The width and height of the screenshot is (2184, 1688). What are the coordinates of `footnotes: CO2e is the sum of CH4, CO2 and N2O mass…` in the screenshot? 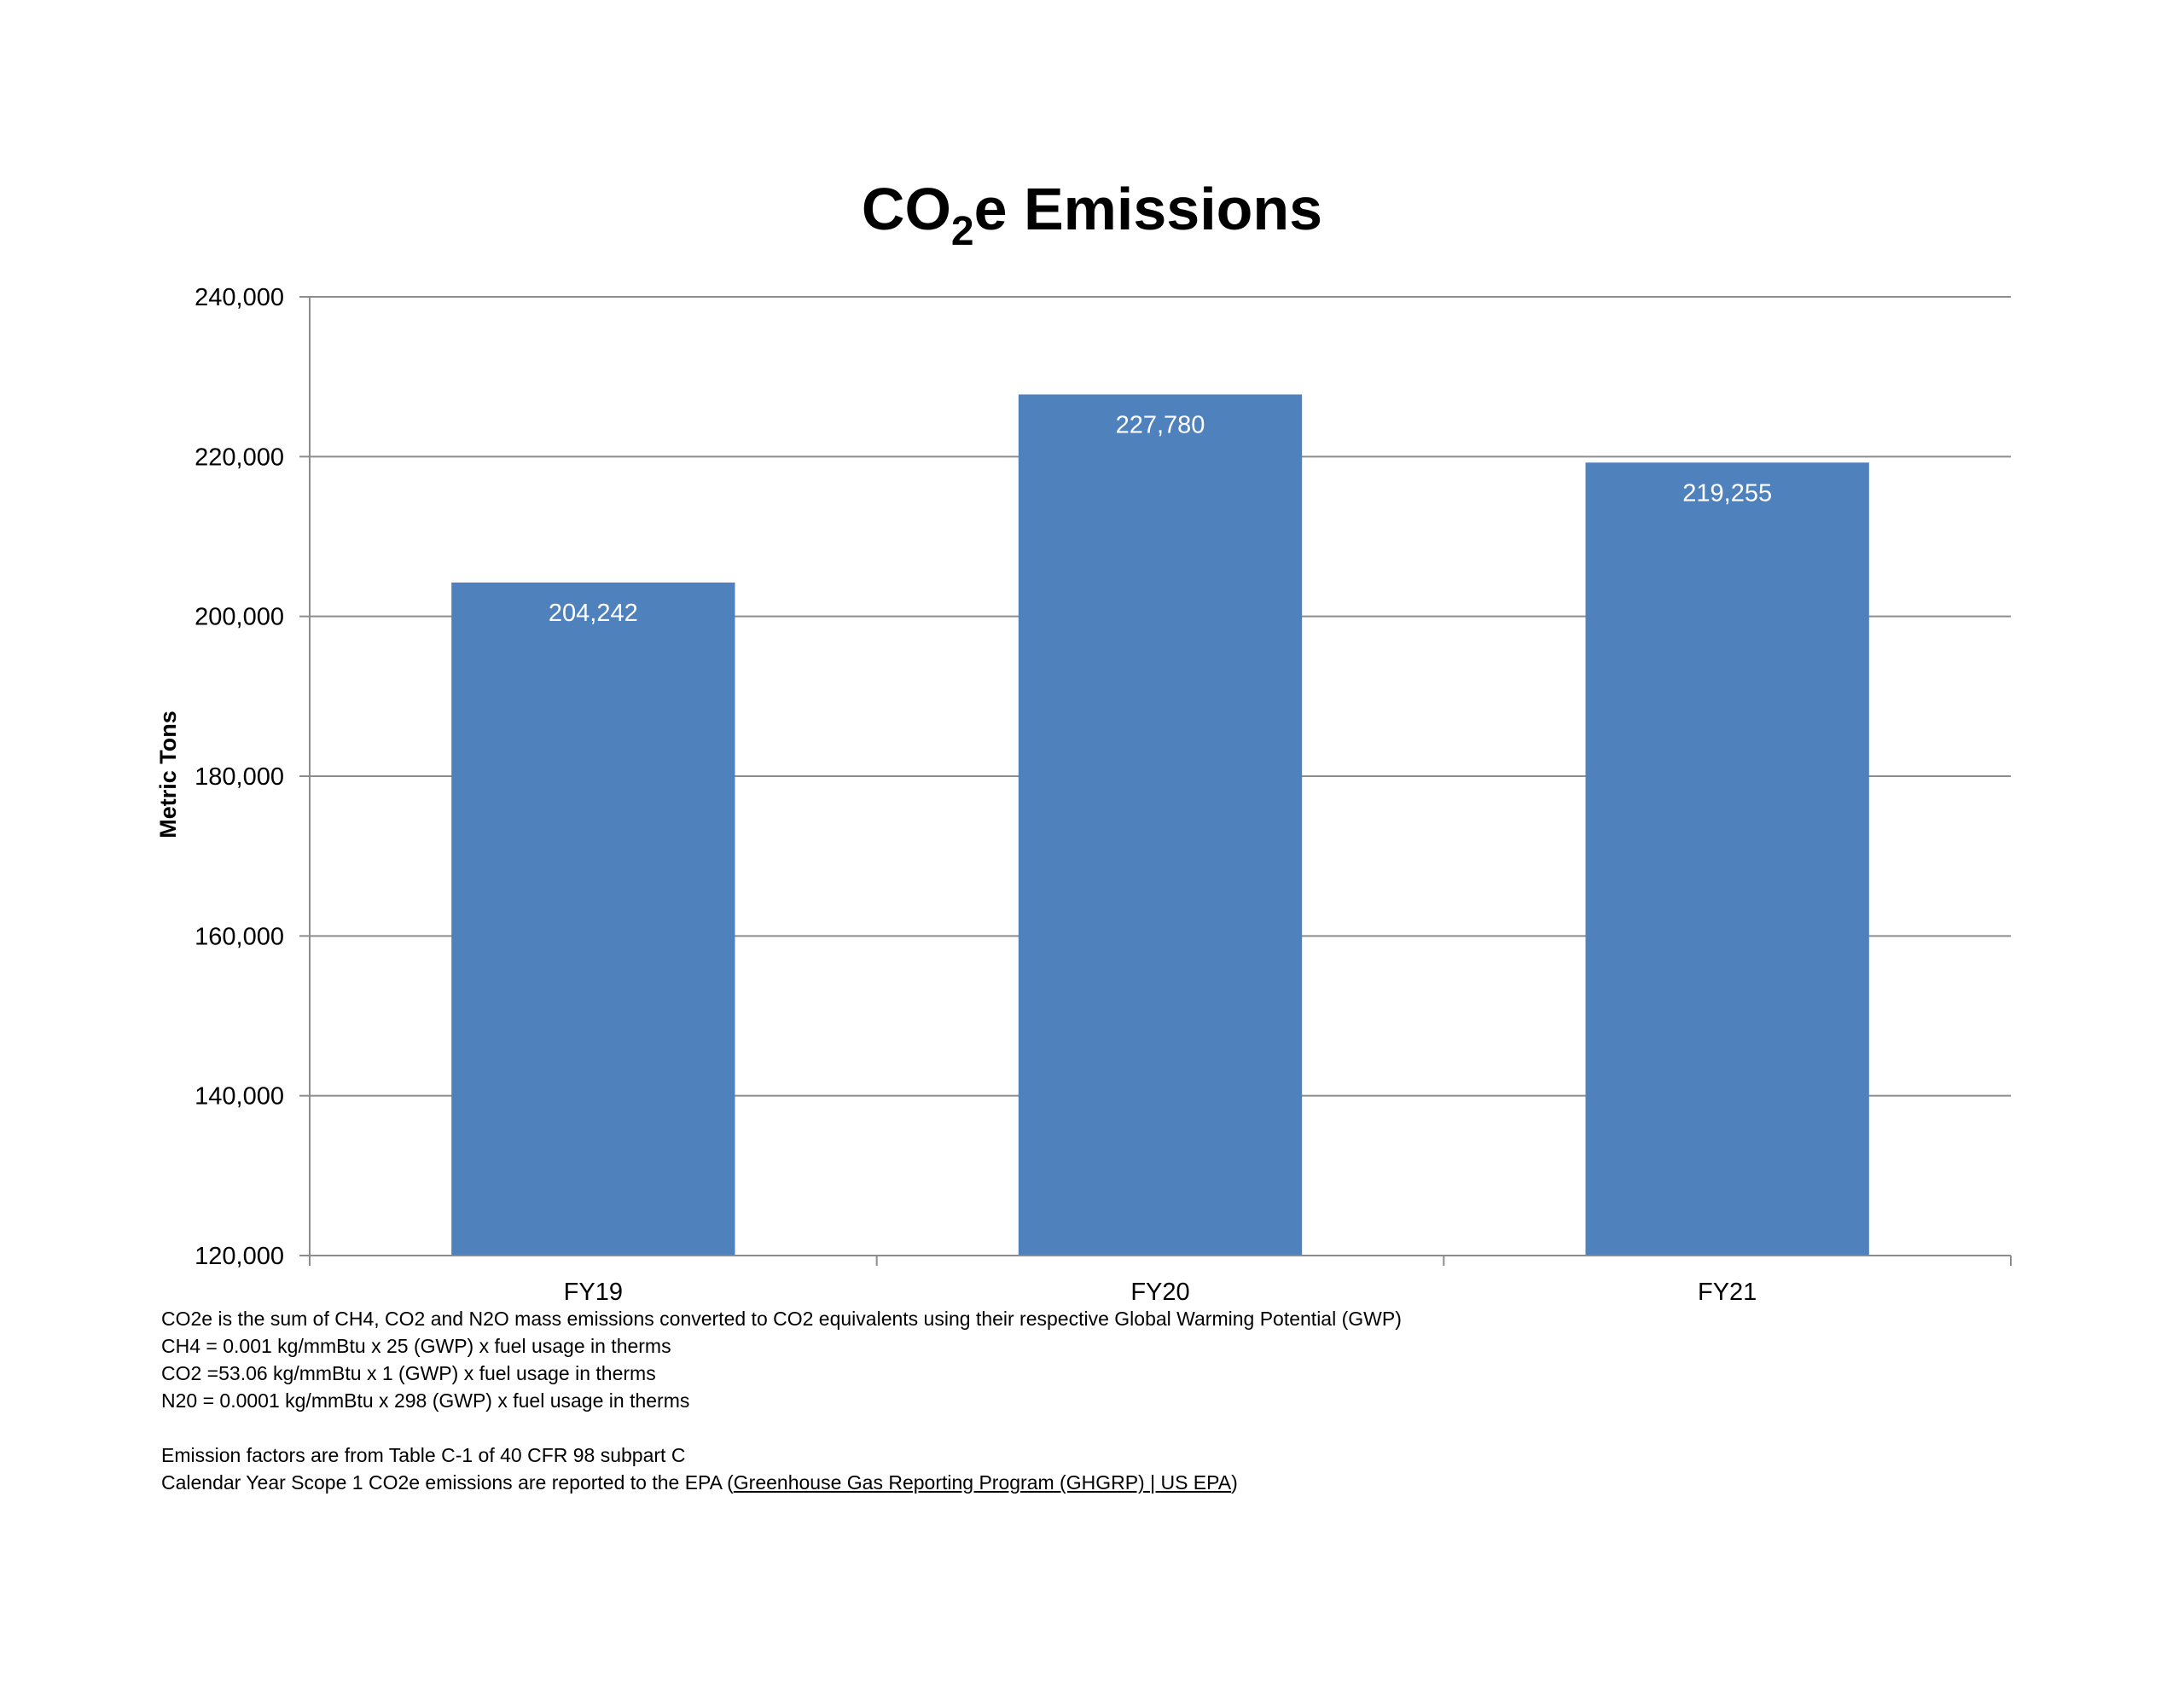 It's located at (781, 1400).